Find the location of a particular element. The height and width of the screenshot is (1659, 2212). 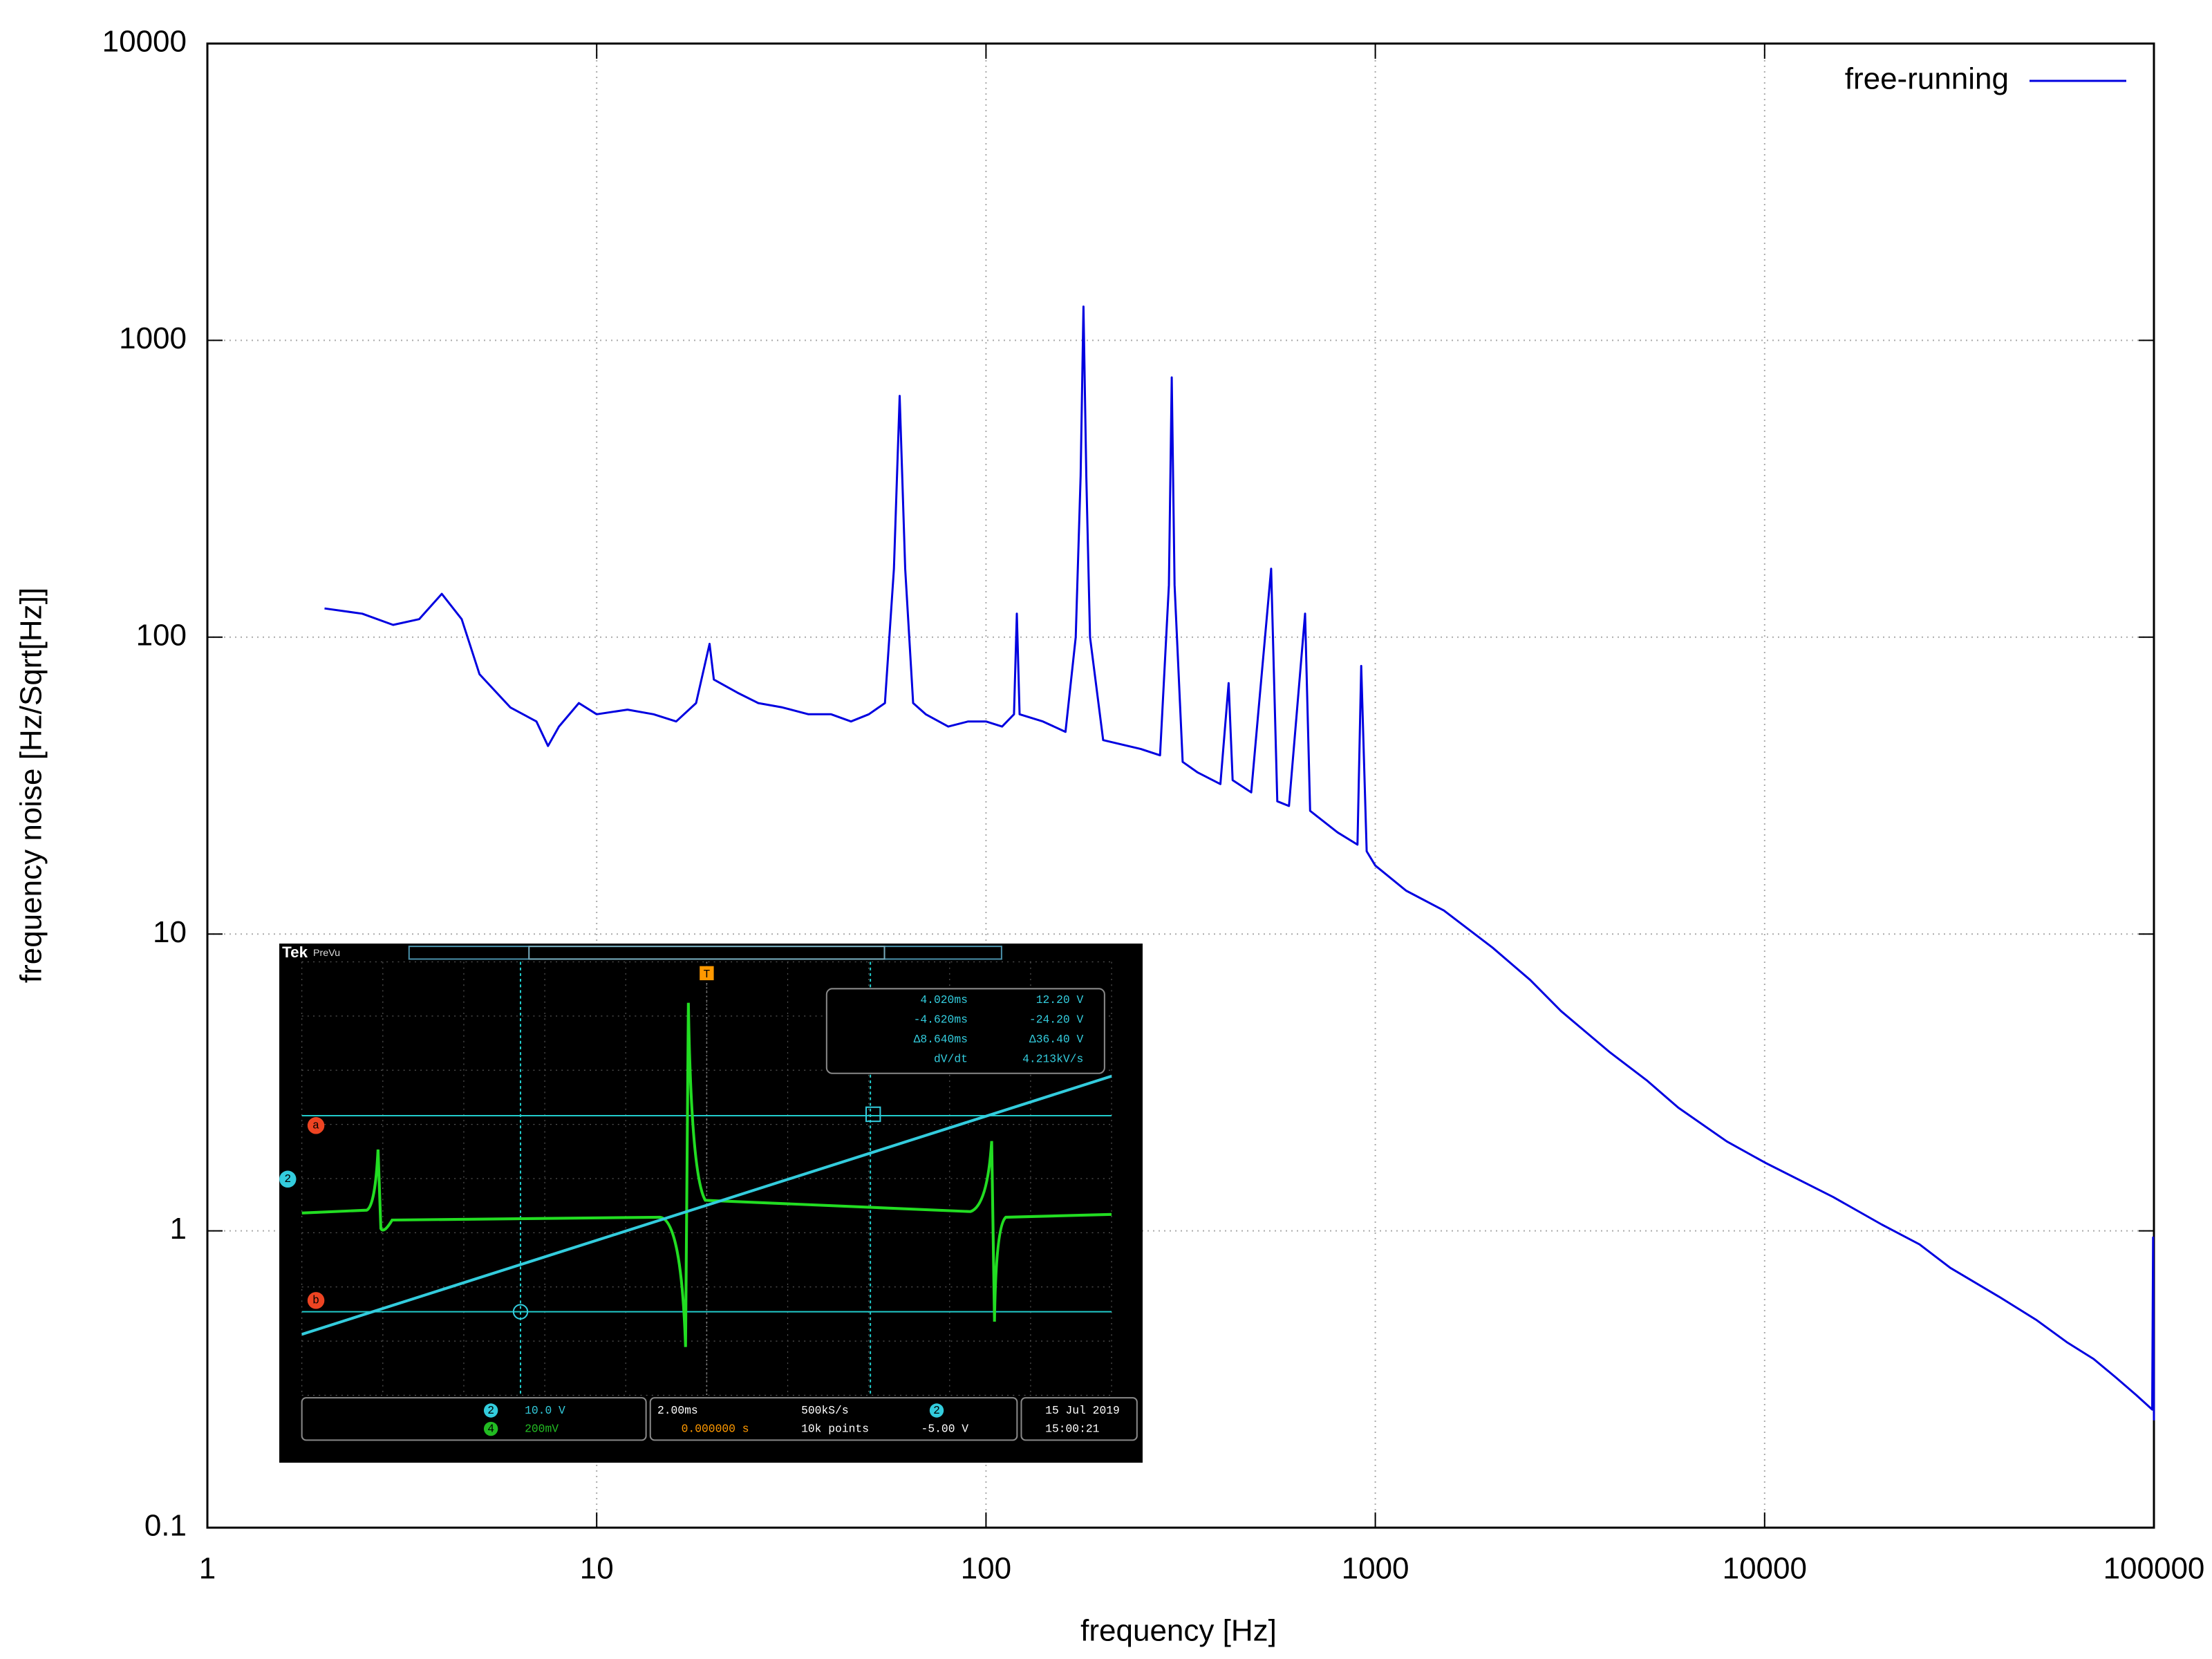

readout-text: 12.20 V is located at coordinates (1060, 999).